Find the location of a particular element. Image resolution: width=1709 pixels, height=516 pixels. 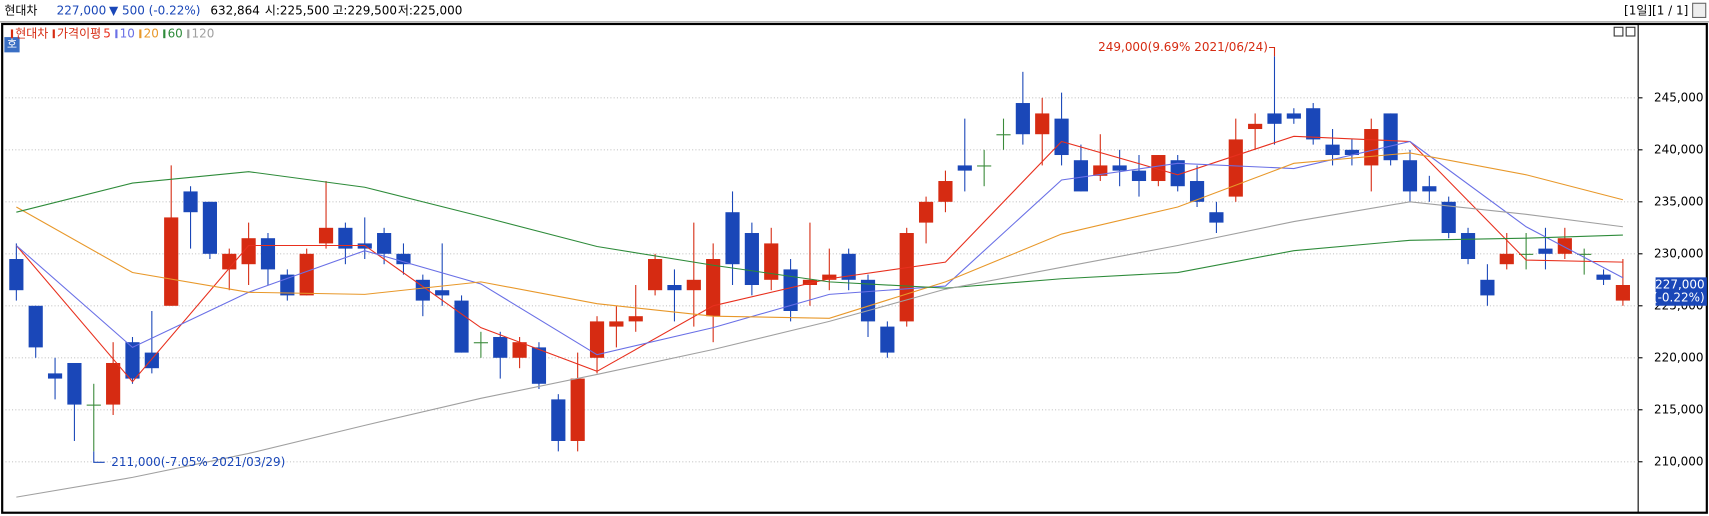

window-button is located at coordinates (1699, 10).